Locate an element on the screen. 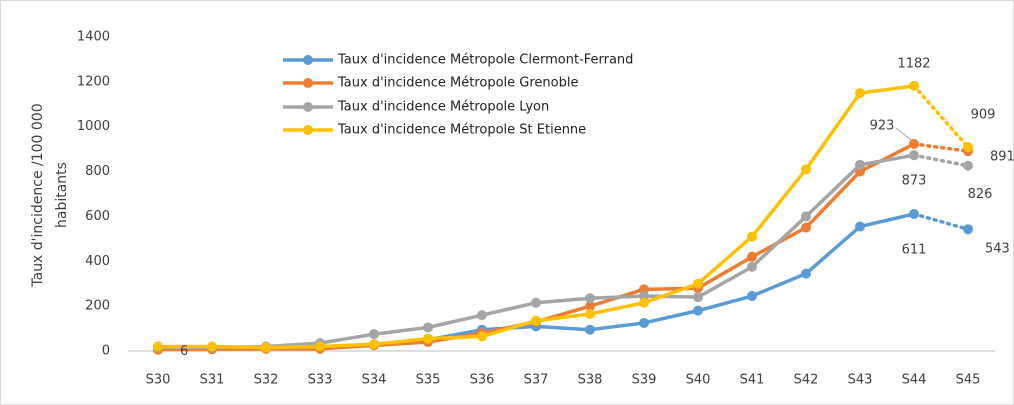 Image resolution: width=1014 pixels, height=405 pixels. data-label: 1182 is located at coordinates (913, 63).